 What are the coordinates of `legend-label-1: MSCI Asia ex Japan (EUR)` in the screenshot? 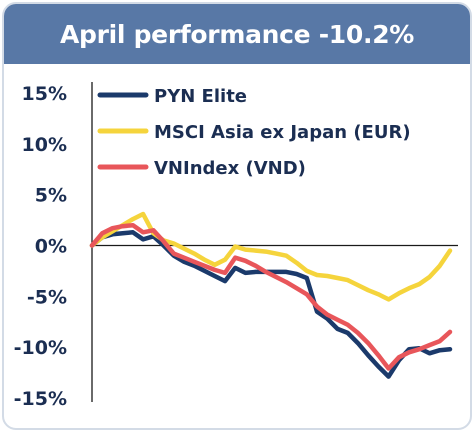 It's located at (282, 132).